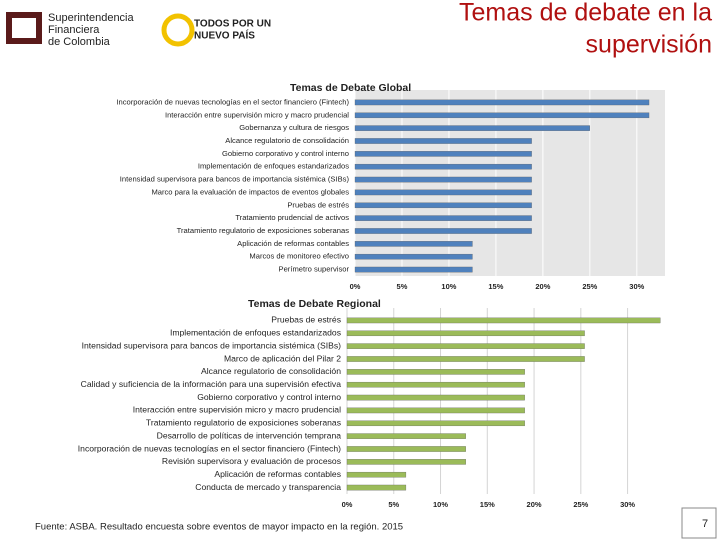 This screenshot has height=540, width=720. What do you see at coordinates (314, 269) in the screenshot?
I see `y-tick-label: Perímetro supervisor` at bounding box center [314, 269].